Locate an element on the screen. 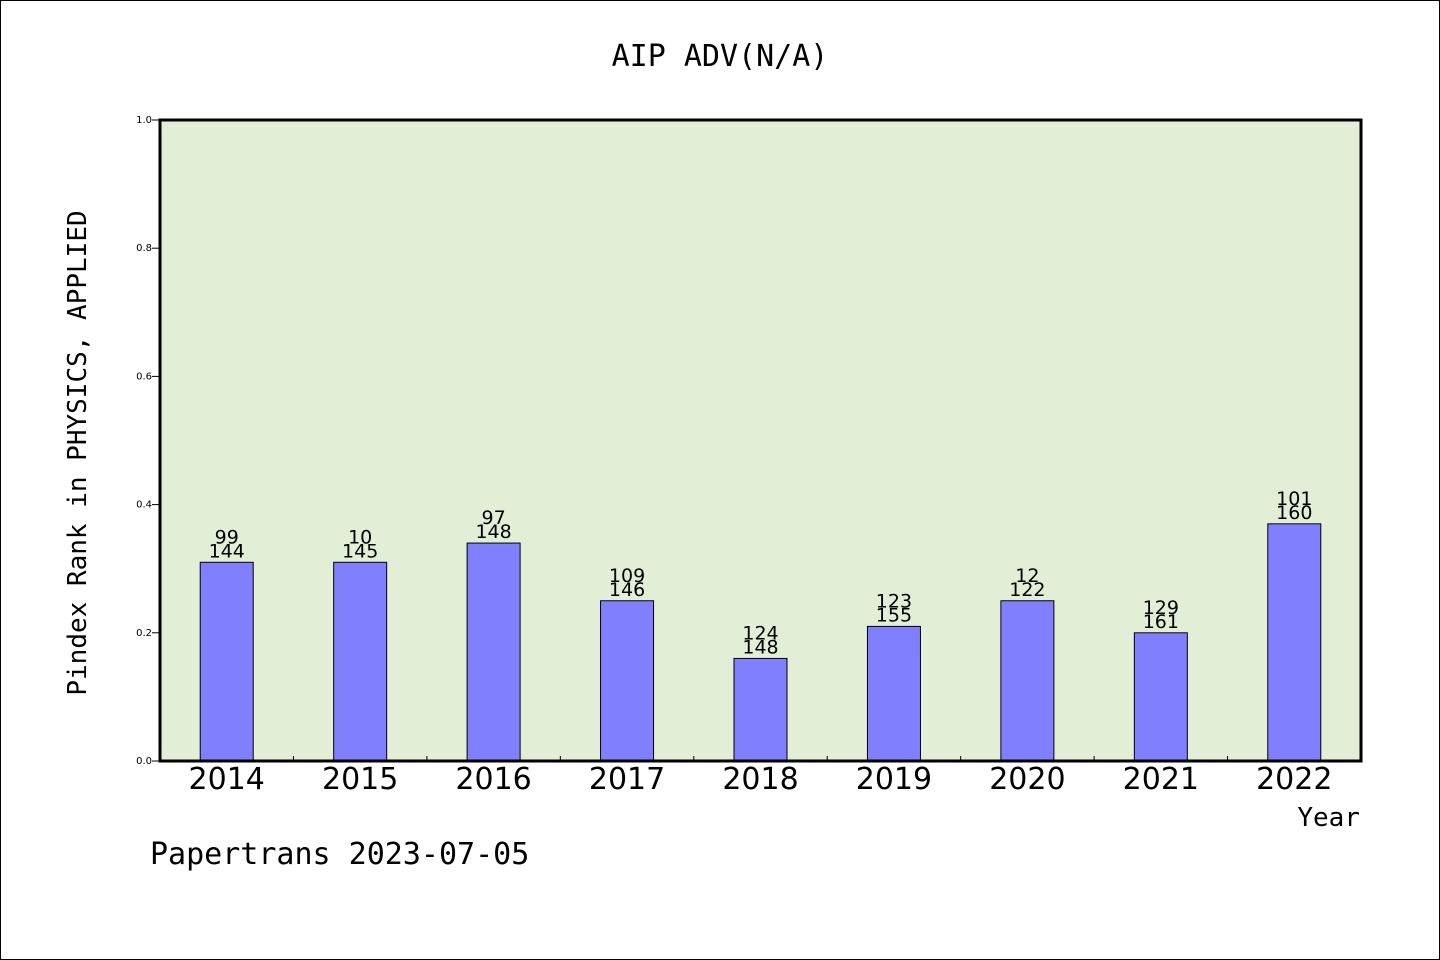 Image resolution: width=1440 pixels, height=960 pixels. bar-label-top: 123 is located at coordinates (894, 601).